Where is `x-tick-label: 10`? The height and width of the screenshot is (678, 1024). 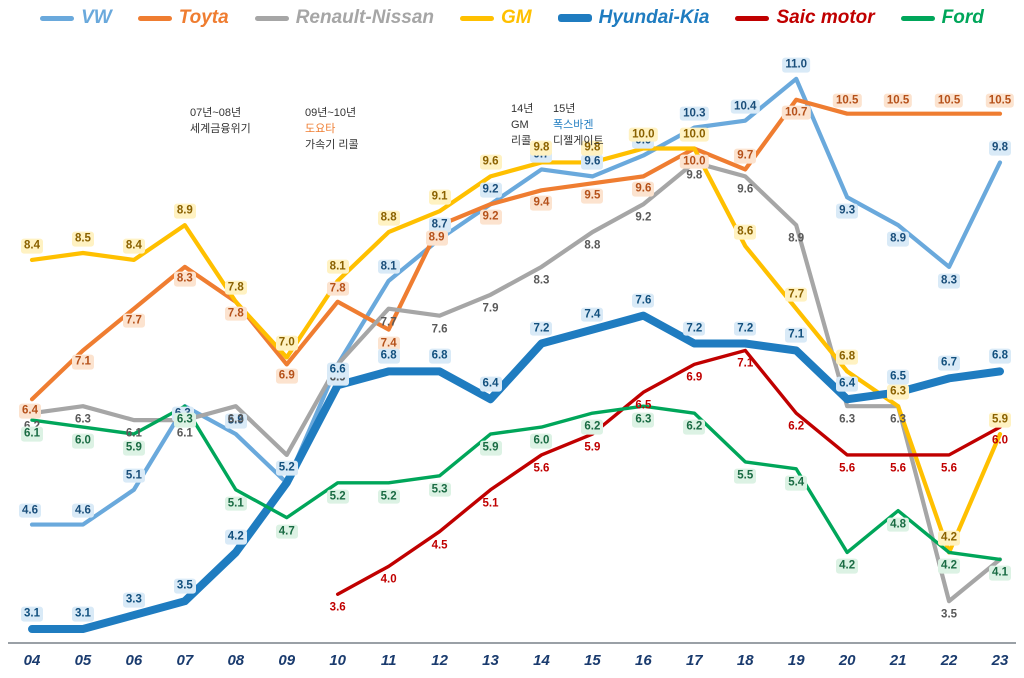 x-tick-label: 10 is located at coordinates (338, 660).